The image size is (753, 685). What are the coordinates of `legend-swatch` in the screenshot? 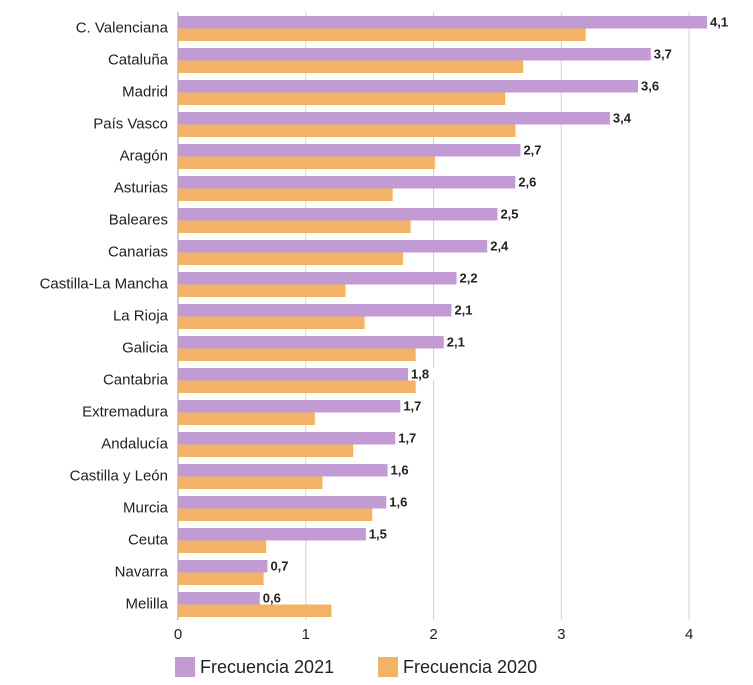 It's located at (185, 667).